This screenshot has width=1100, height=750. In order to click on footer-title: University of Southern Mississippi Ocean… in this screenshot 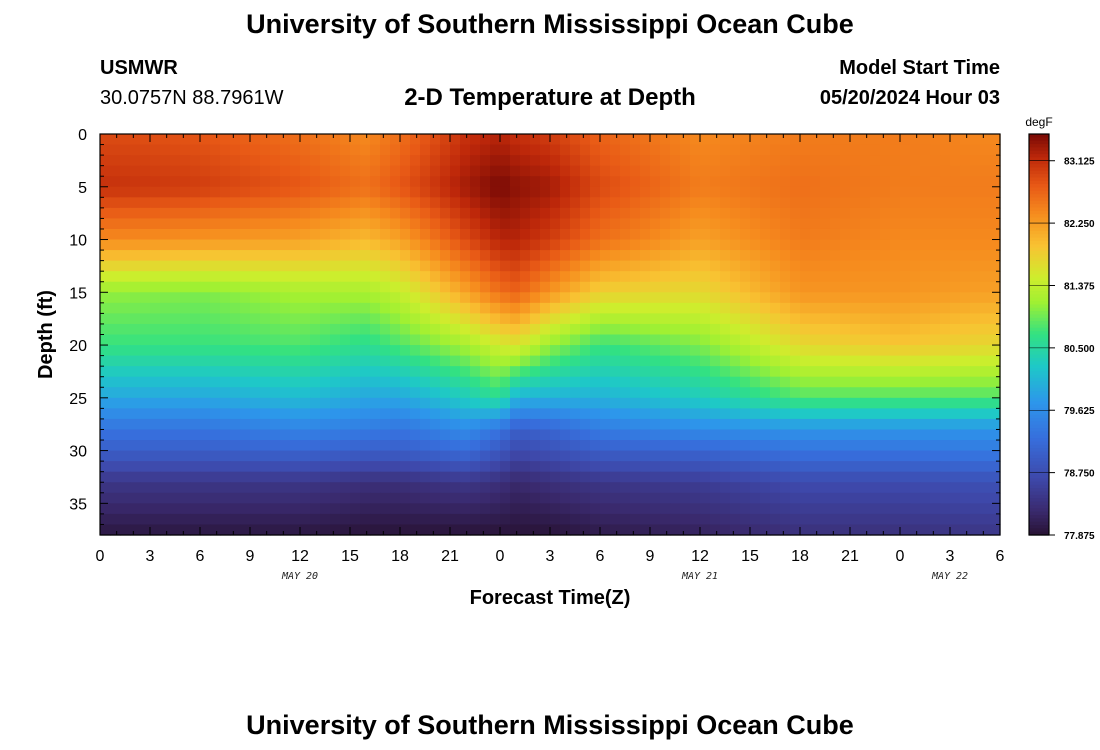, I will do `click(550, 725)`.